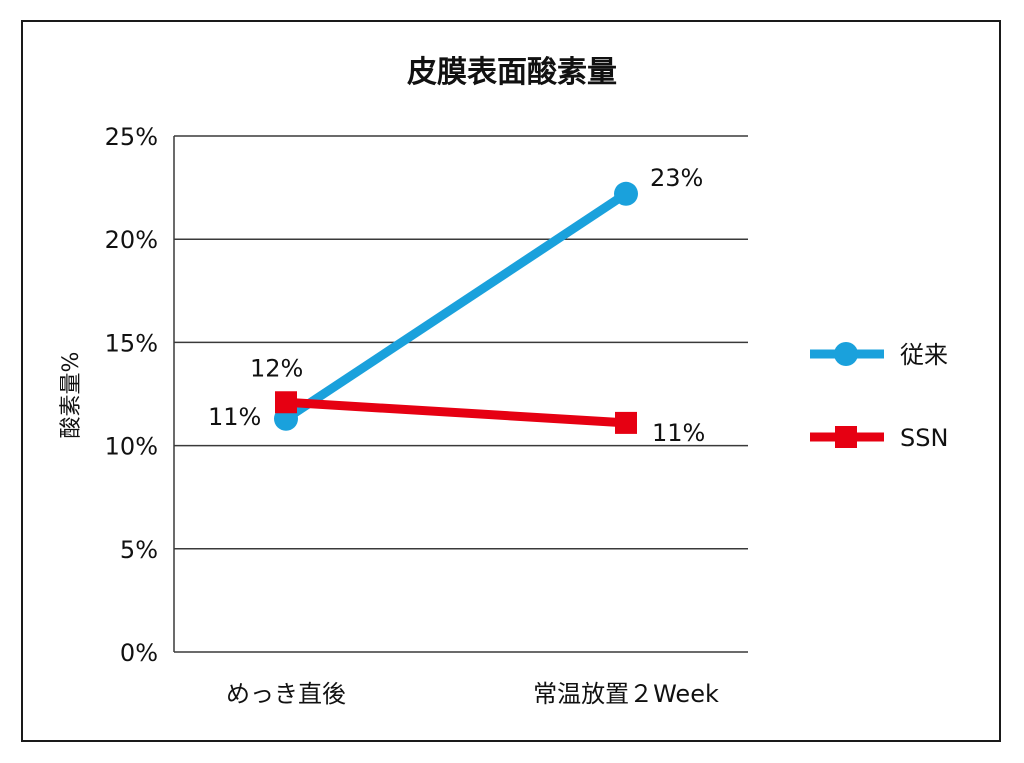  I want to click on y-tick-label-10: 10%, so click(131, 447).